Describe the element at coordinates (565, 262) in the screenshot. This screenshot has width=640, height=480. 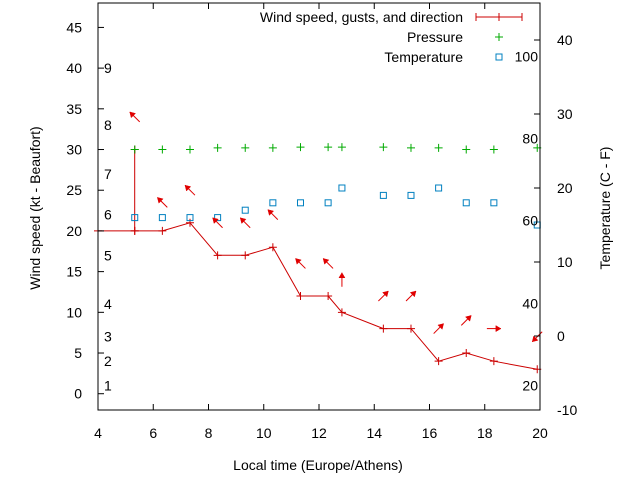
I see `y2-tick-label: 10` at that location.